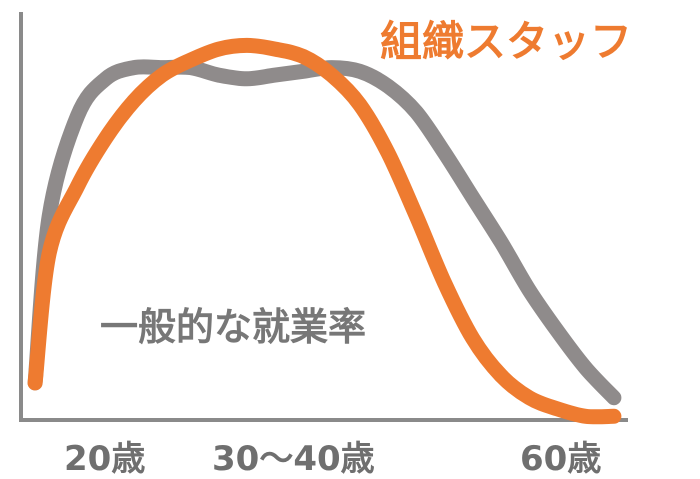 The height and width of the screenshot is (479, 700). I want to click on series-label-general-employment: 一般的な就業率, so click(233, 327).